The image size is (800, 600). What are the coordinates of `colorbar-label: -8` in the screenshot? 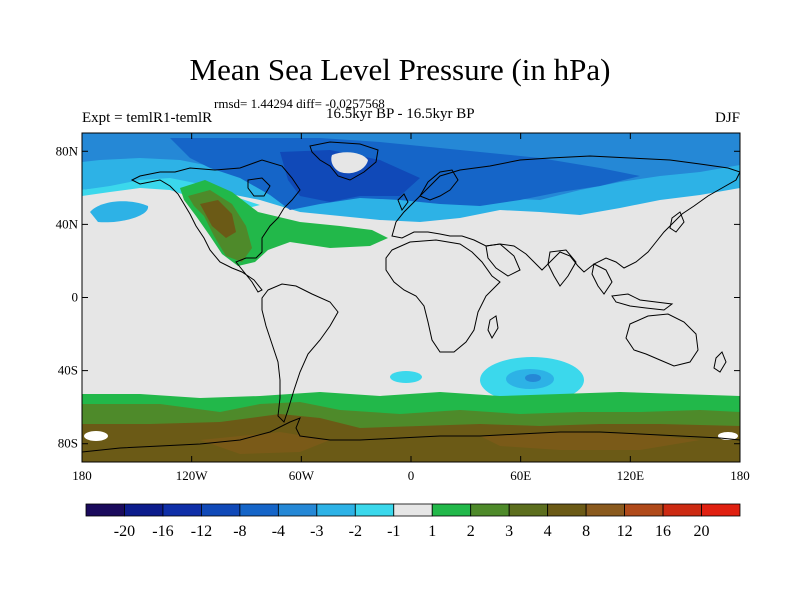 It's located at (239, 531).